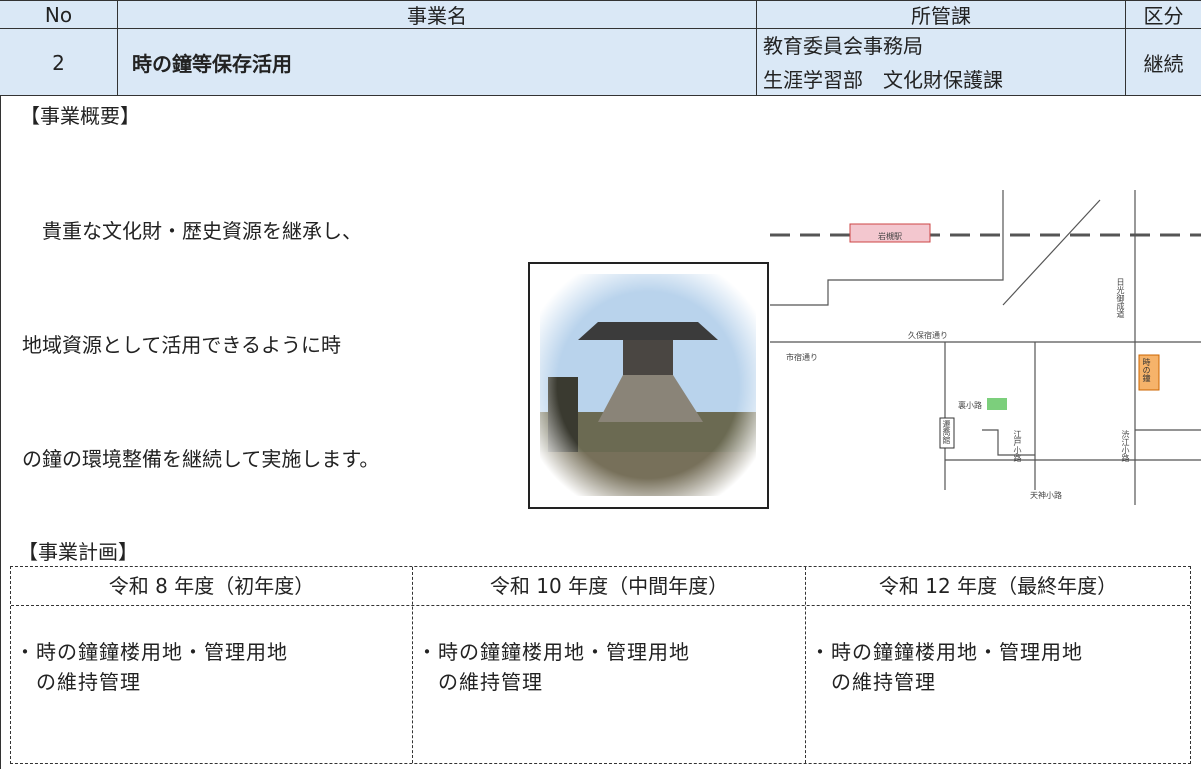  What do you see at coordinates (883, 79) in the screenshot?
I see `dept-line: 生涯学習部 文化財保護課` at bounding box center [883, 79].